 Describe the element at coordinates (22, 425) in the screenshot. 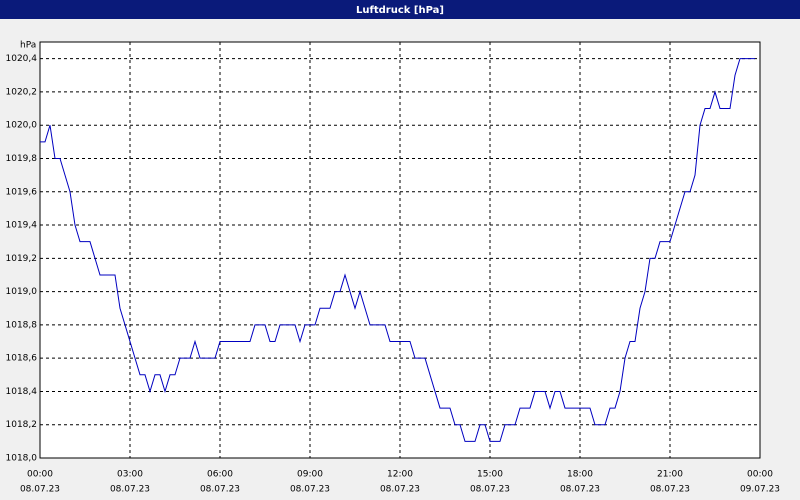

I see `y-tick-label: 1018,2` at that location.